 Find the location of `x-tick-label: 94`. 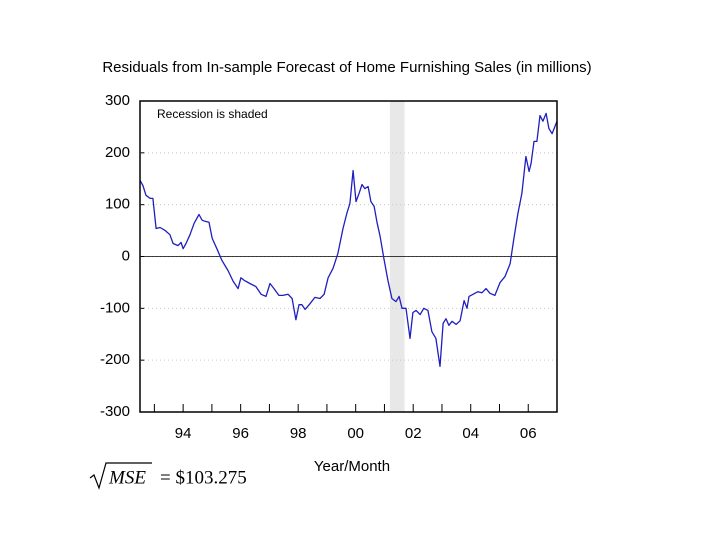

x-tick-label: 94 is located at coordinates (183, 433).